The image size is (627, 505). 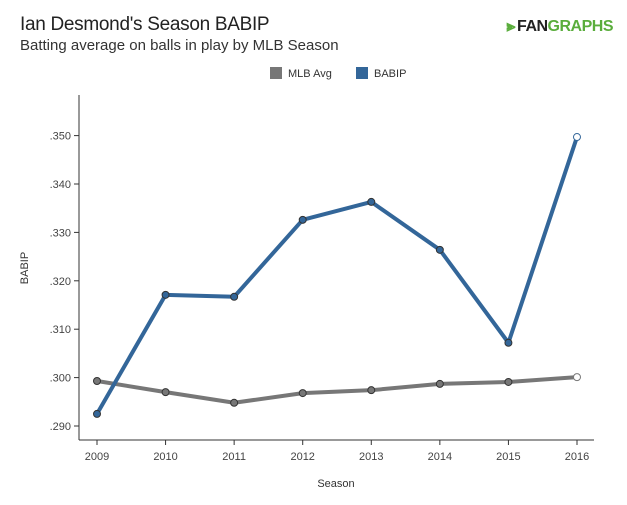 I want to click on fangraphs-logo: ⫸ FANGRAPHS, so click(x=560, y=26).